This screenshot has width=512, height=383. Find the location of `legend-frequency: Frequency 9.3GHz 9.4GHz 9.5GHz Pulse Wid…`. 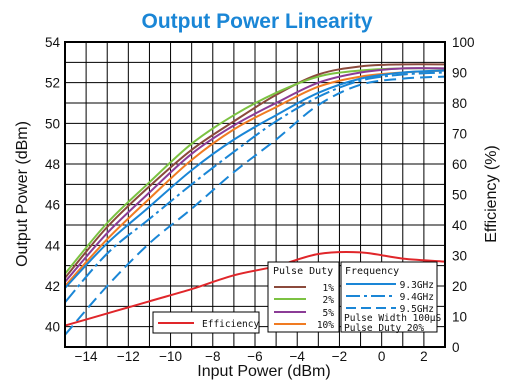

legend-frequency: Frequency 9.3GHz 9.4GHz 9.5GHz Pulse Wid… is located at coordinates (391, 297).